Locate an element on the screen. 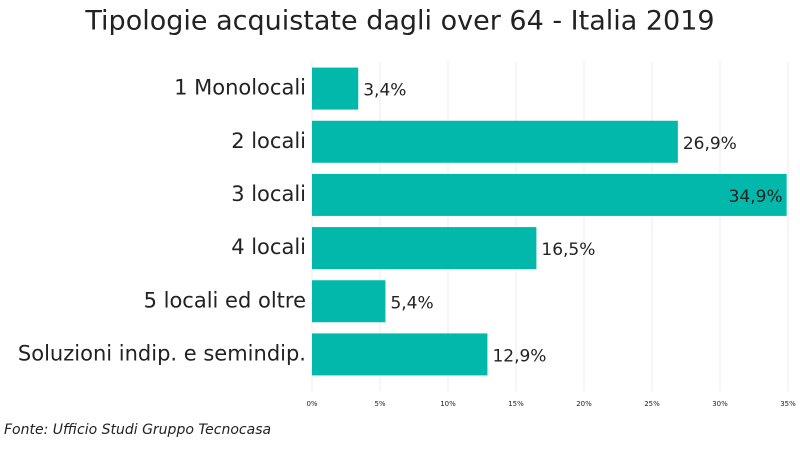 This screenshot has width=800, height=456. y-tick-label: 5 locali ed oltre is located at coordinates (225, 300).